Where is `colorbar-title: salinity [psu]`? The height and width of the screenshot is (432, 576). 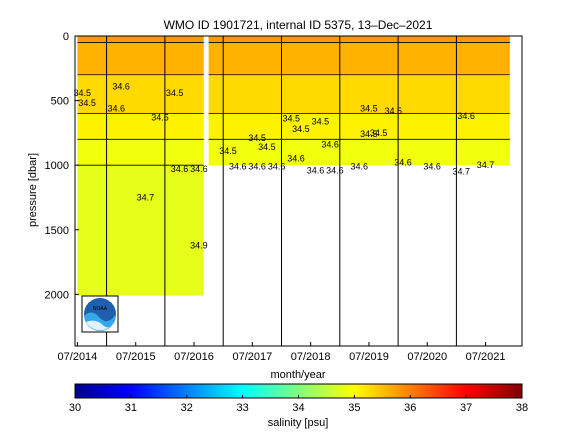
colorbar-title: salinity [psu] is located at coordinates (298, 423).